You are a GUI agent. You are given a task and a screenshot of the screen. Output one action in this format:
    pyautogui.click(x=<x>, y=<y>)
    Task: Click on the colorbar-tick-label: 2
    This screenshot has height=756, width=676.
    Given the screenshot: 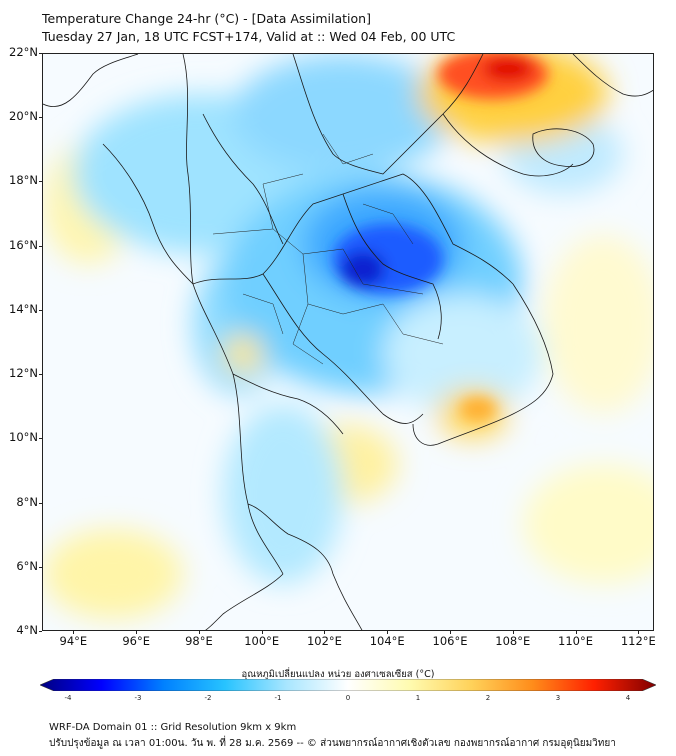 What is the action you would take?
    pyautogui.click(x=488, y=698)
    